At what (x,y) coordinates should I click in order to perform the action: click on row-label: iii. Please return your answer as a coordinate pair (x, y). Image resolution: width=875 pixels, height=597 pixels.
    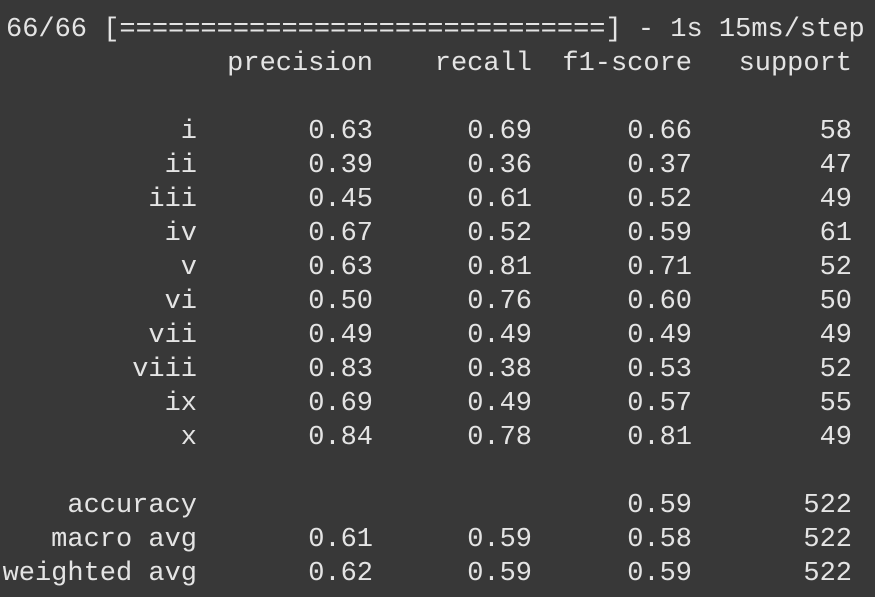
    Looking at the image, I should click on (172, 200).